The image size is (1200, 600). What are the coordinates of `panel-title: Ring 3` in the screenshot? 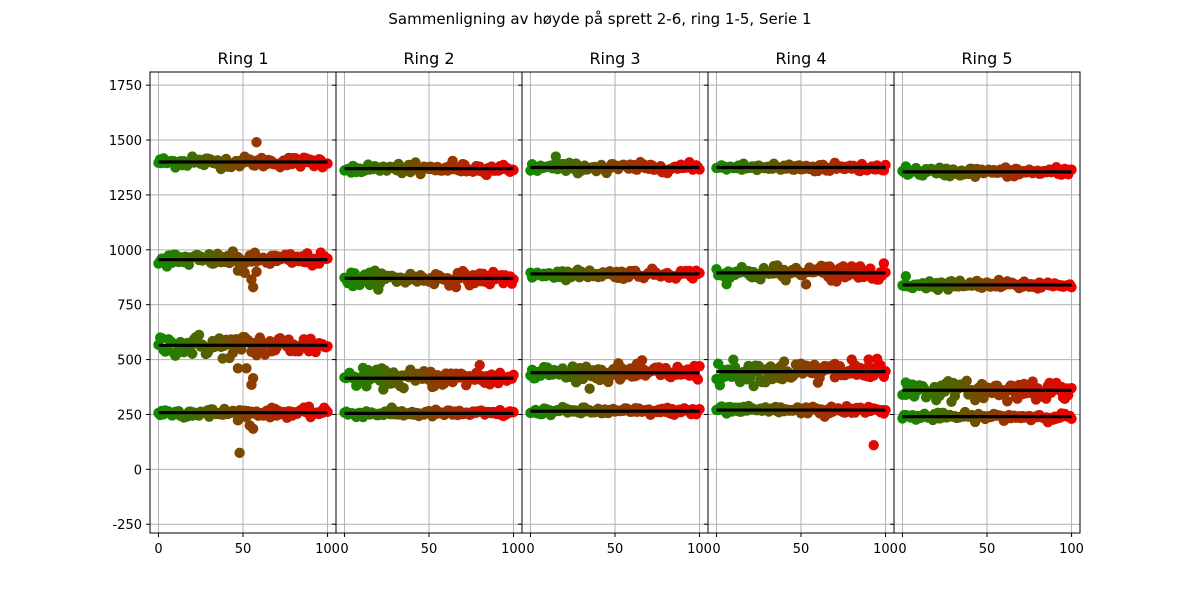 It's located at (614, 58).